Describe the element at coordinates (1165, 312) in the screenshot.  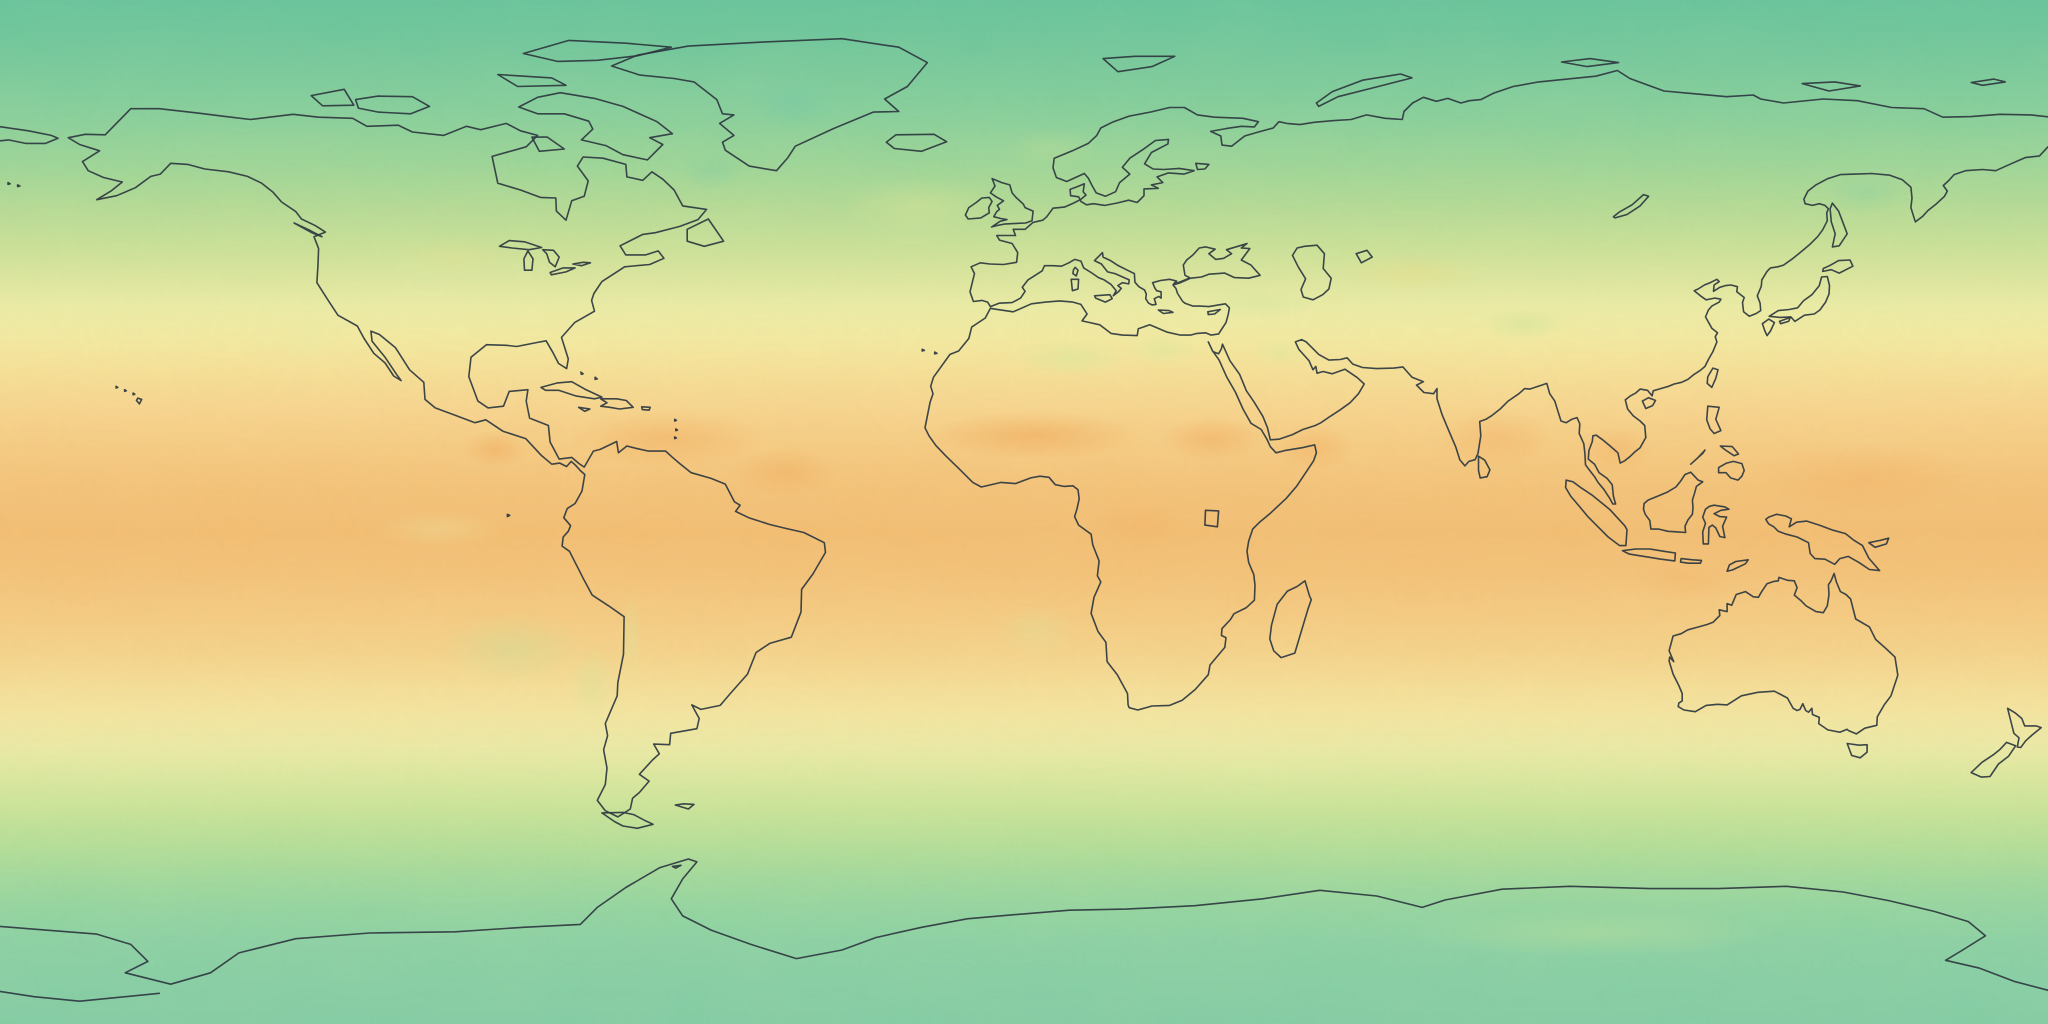
I see `coast-crete` at that location.